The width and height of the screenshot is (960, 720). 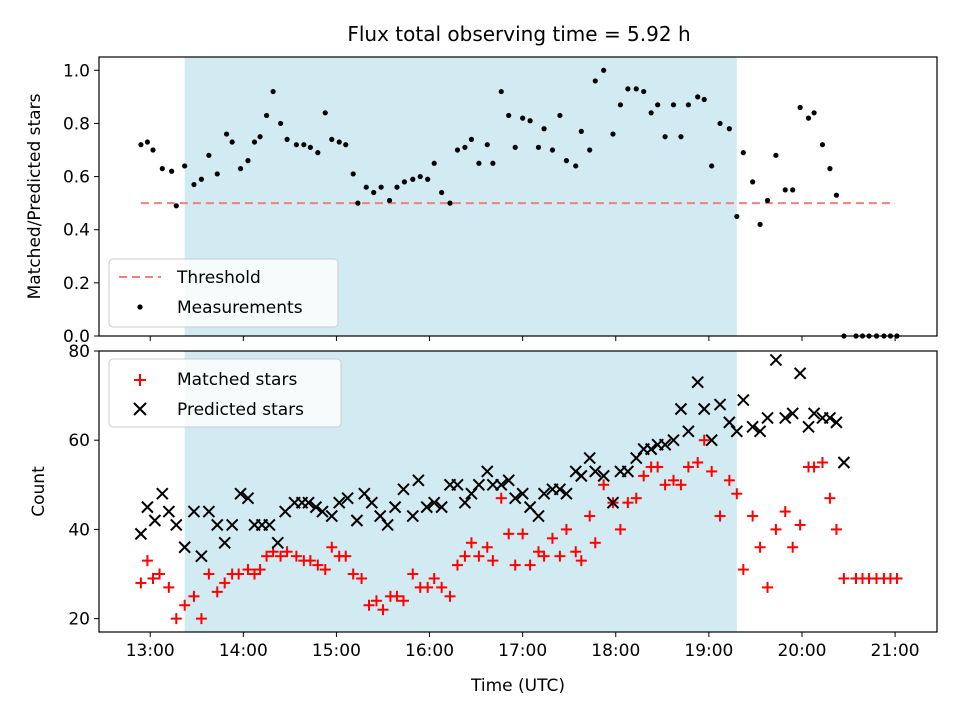 What do you see at coordinates (517, 686) in the screenshot?
I see `x-axis-label: Time (UTC)` at bounding box center [517, 686].